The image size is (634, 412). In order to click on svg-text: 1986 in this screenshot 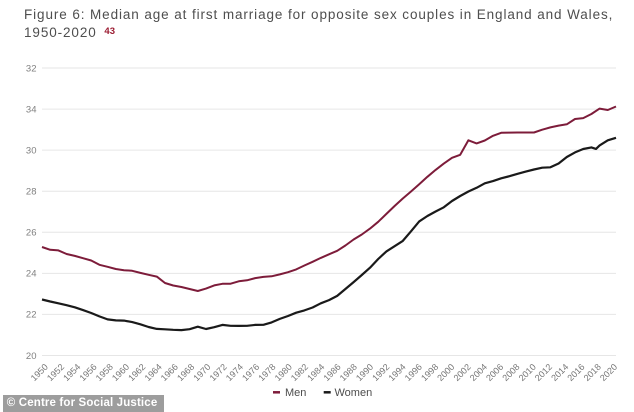, I will do `click(331, 372)`.